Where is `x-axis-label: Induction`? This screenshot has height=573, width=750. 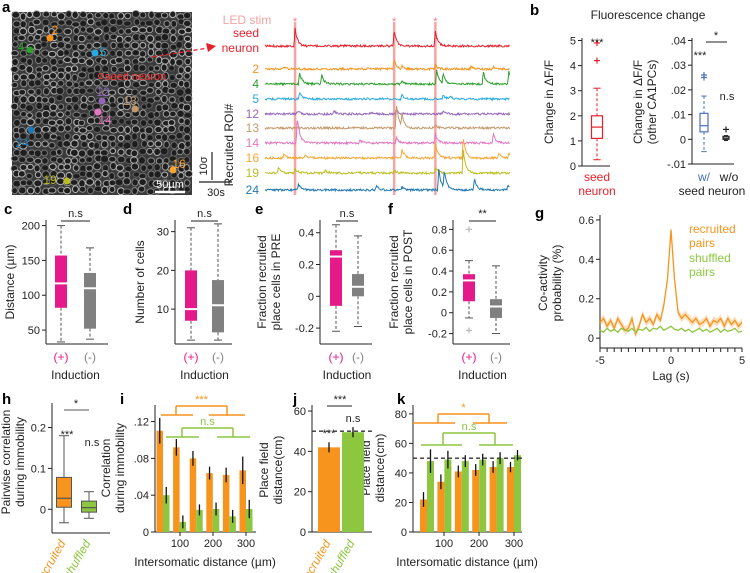 x-axis-label: Induction is located at coordinates (75, 375).